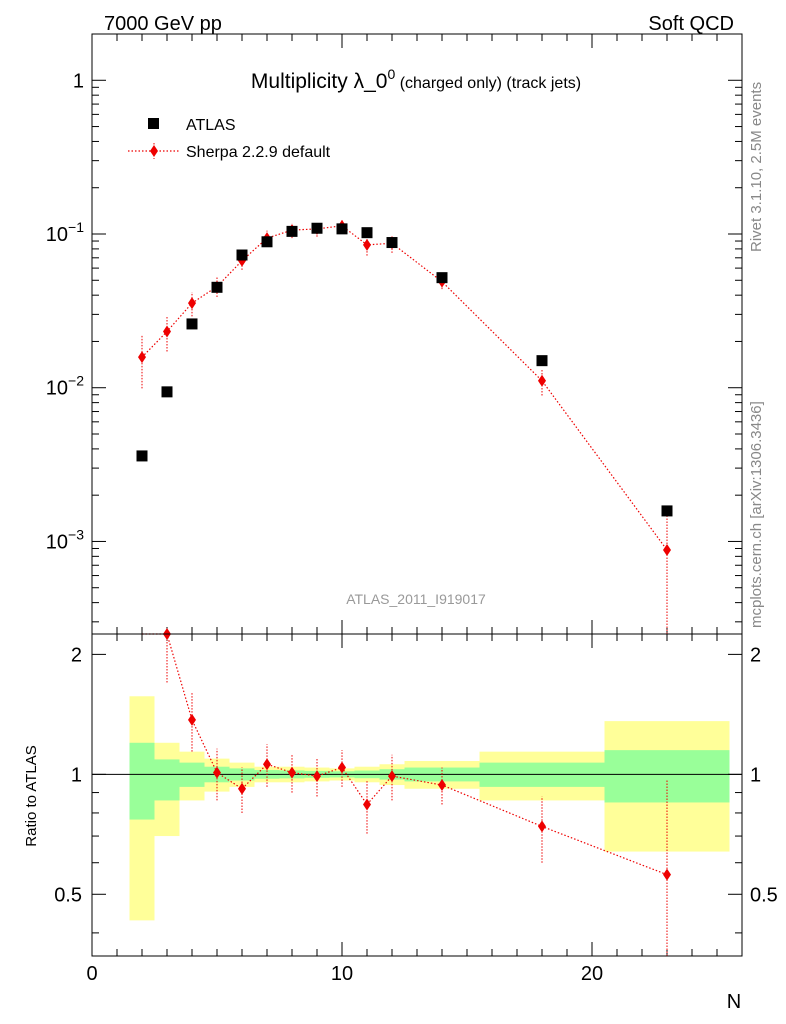  I want to click on x-tick-label: 0, so click(91, 974).